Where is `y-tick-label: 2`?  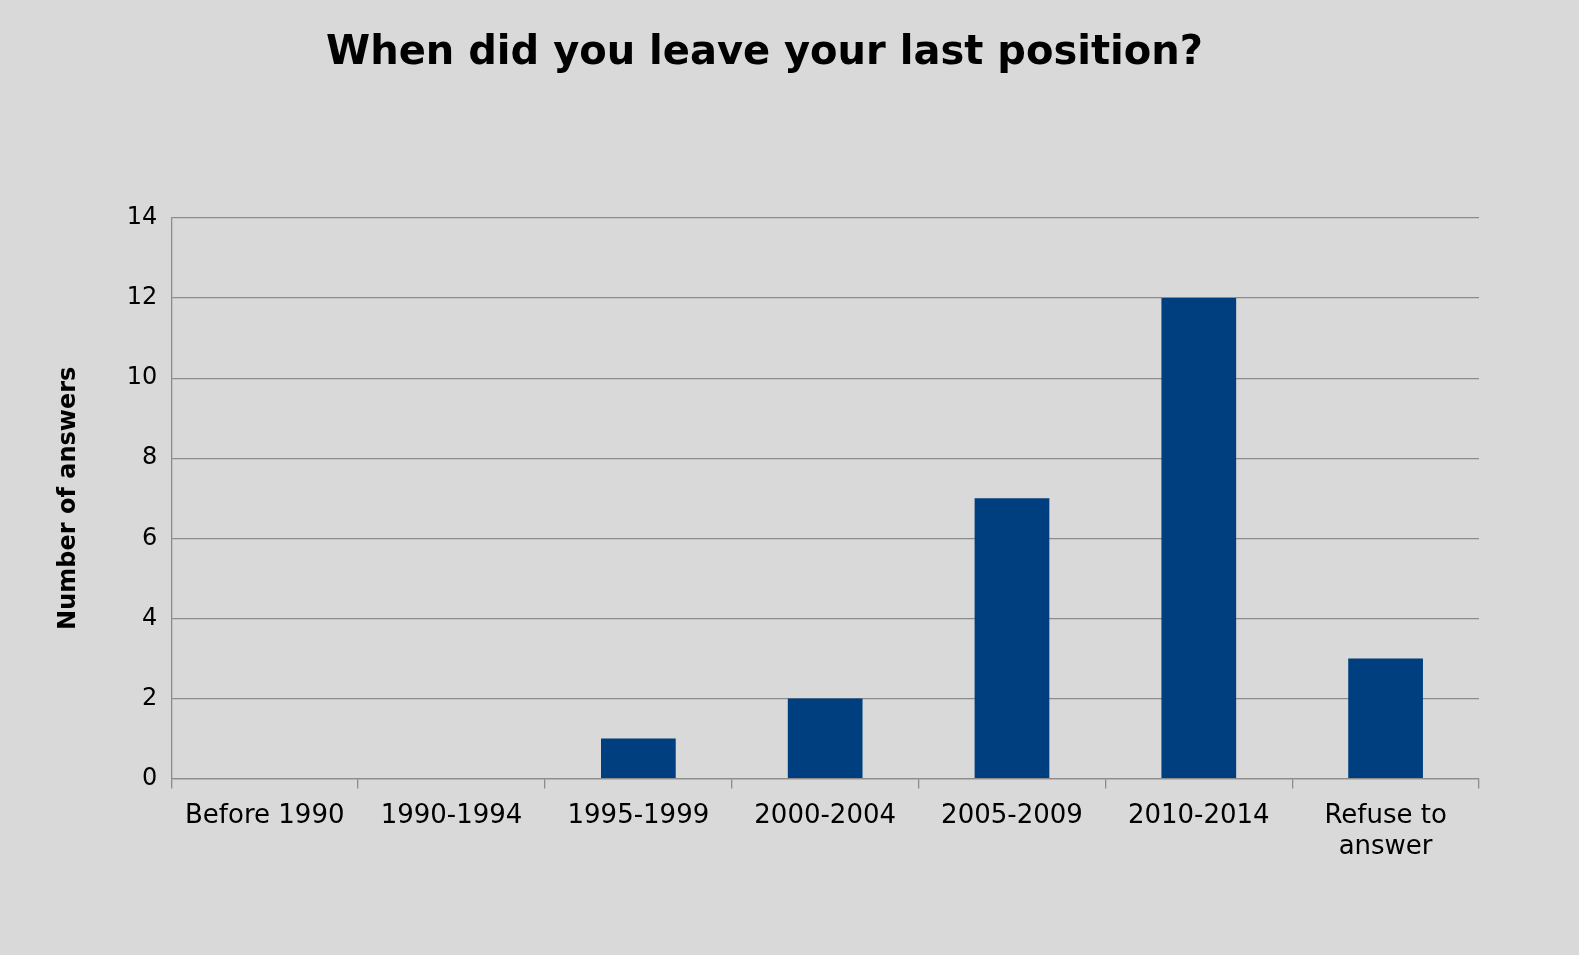
y-tick-label: 2 is located at coordinates (150, 696).